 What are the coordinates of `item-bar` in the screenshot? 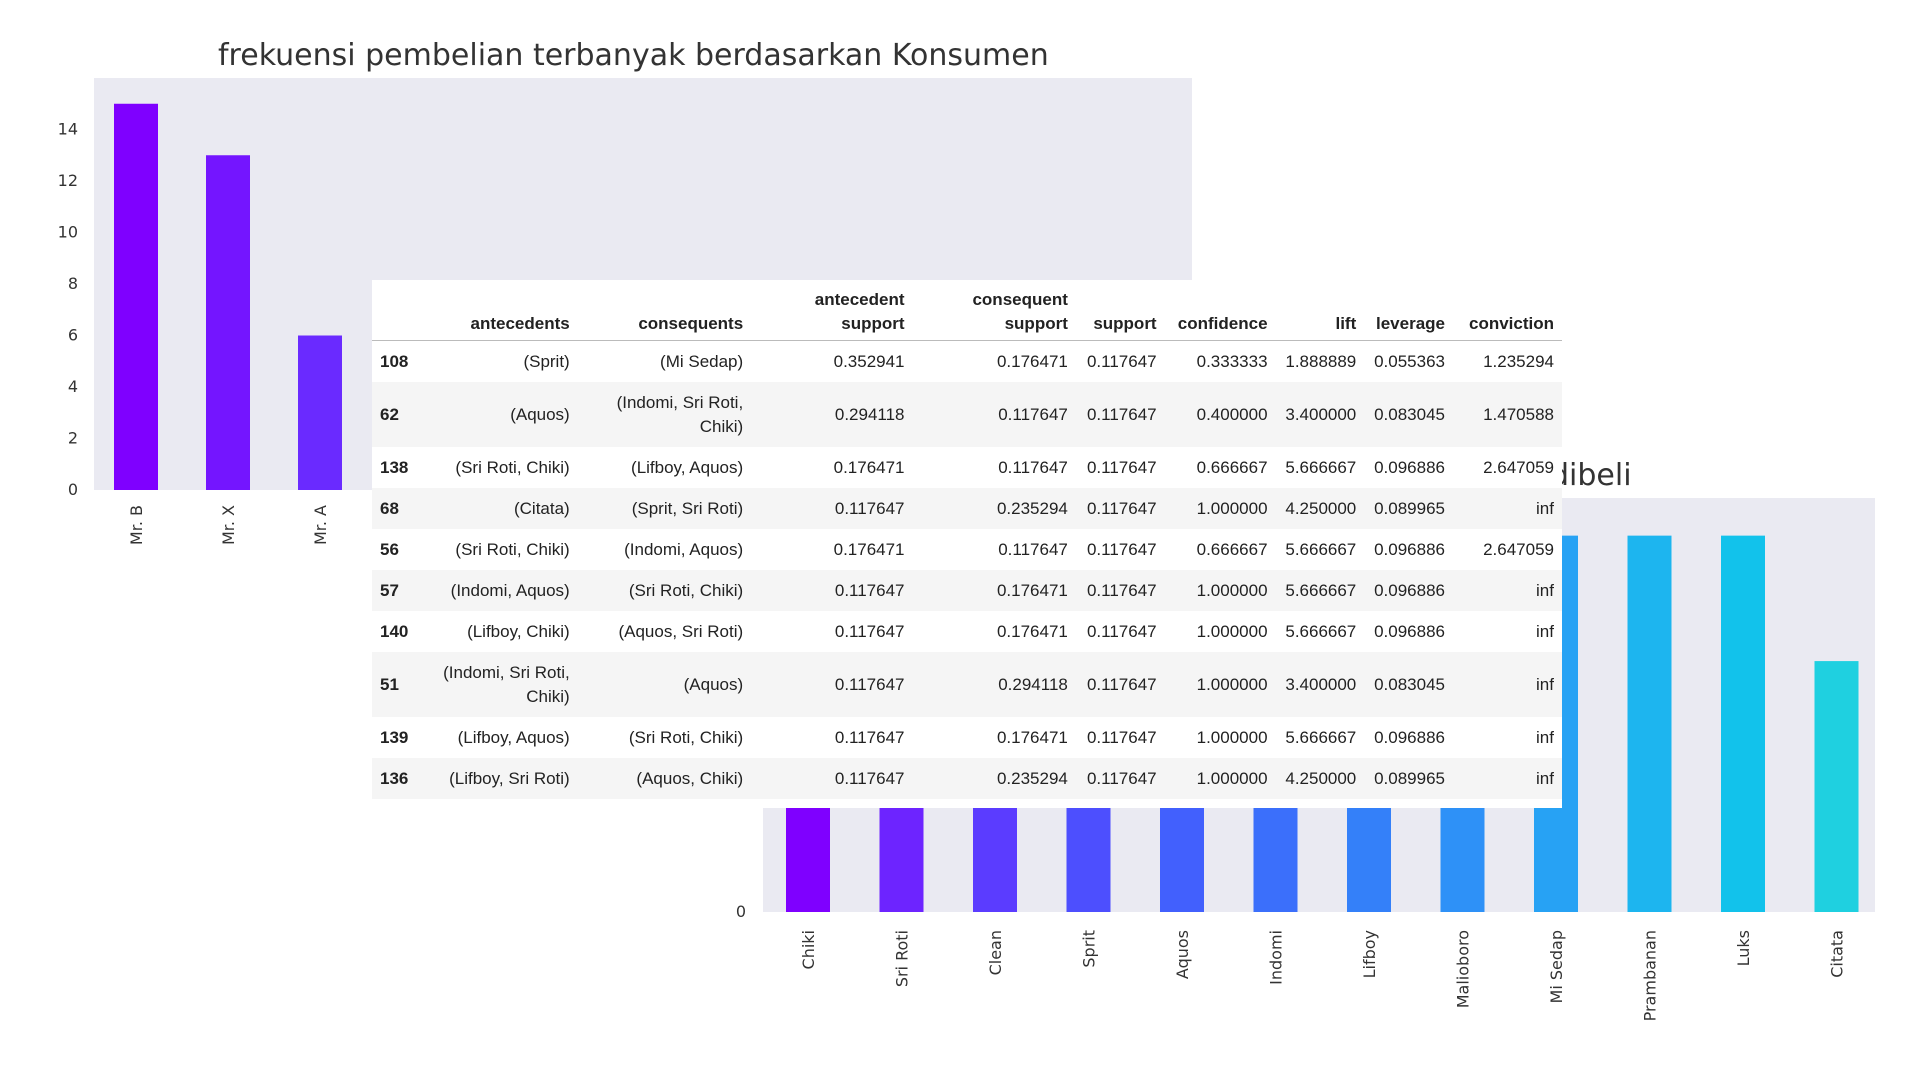 It's located at (1743, 723).